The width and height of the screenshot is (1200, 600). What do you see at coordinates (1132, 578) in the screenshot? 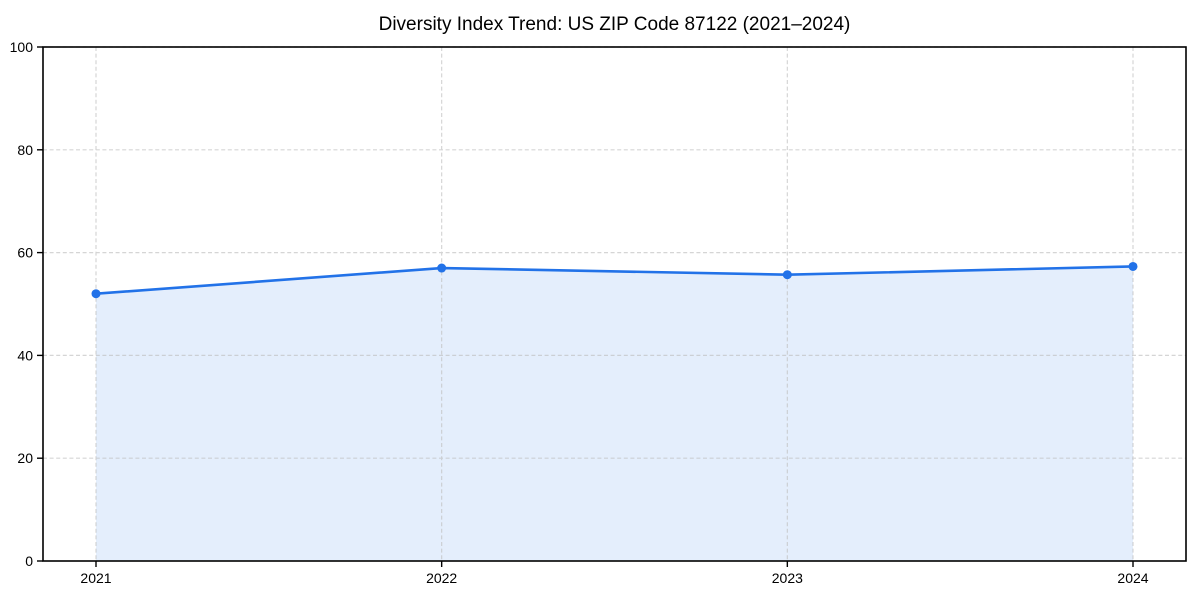
I see `x-tick-label: 2024` at bounding box center [1132, 578].